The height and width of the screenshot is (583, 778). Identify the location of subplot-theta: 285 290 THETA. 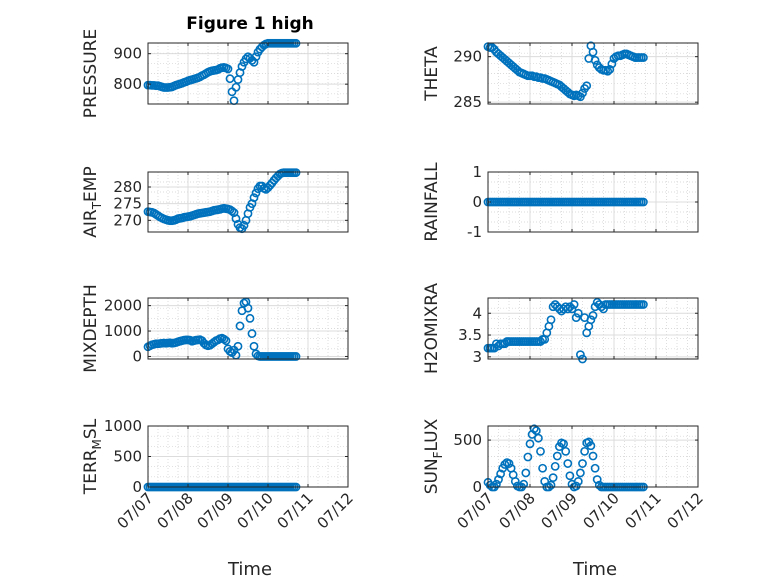
(560, 76).